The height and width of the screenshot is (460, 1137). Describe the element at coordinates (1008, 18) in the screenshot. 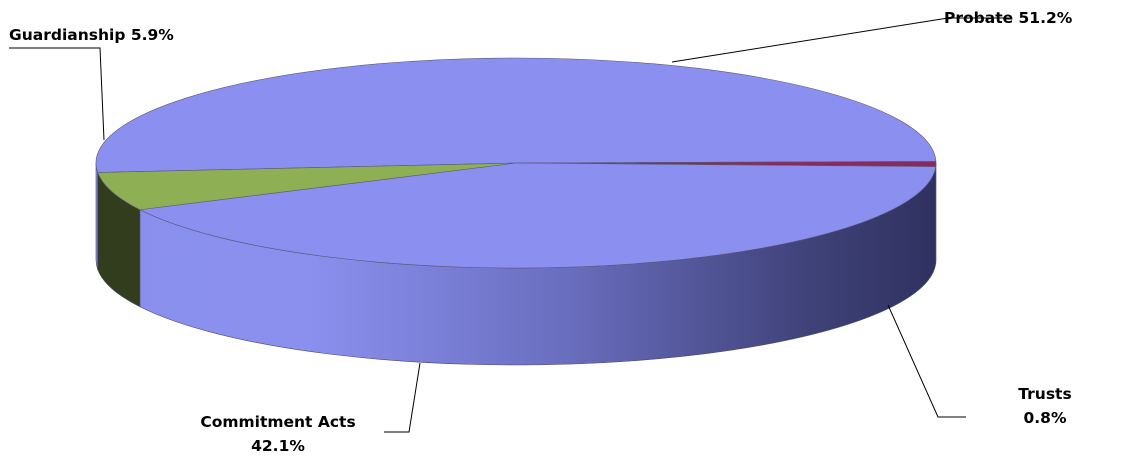

I see `label-probate: Probate 51.2%` at that location.